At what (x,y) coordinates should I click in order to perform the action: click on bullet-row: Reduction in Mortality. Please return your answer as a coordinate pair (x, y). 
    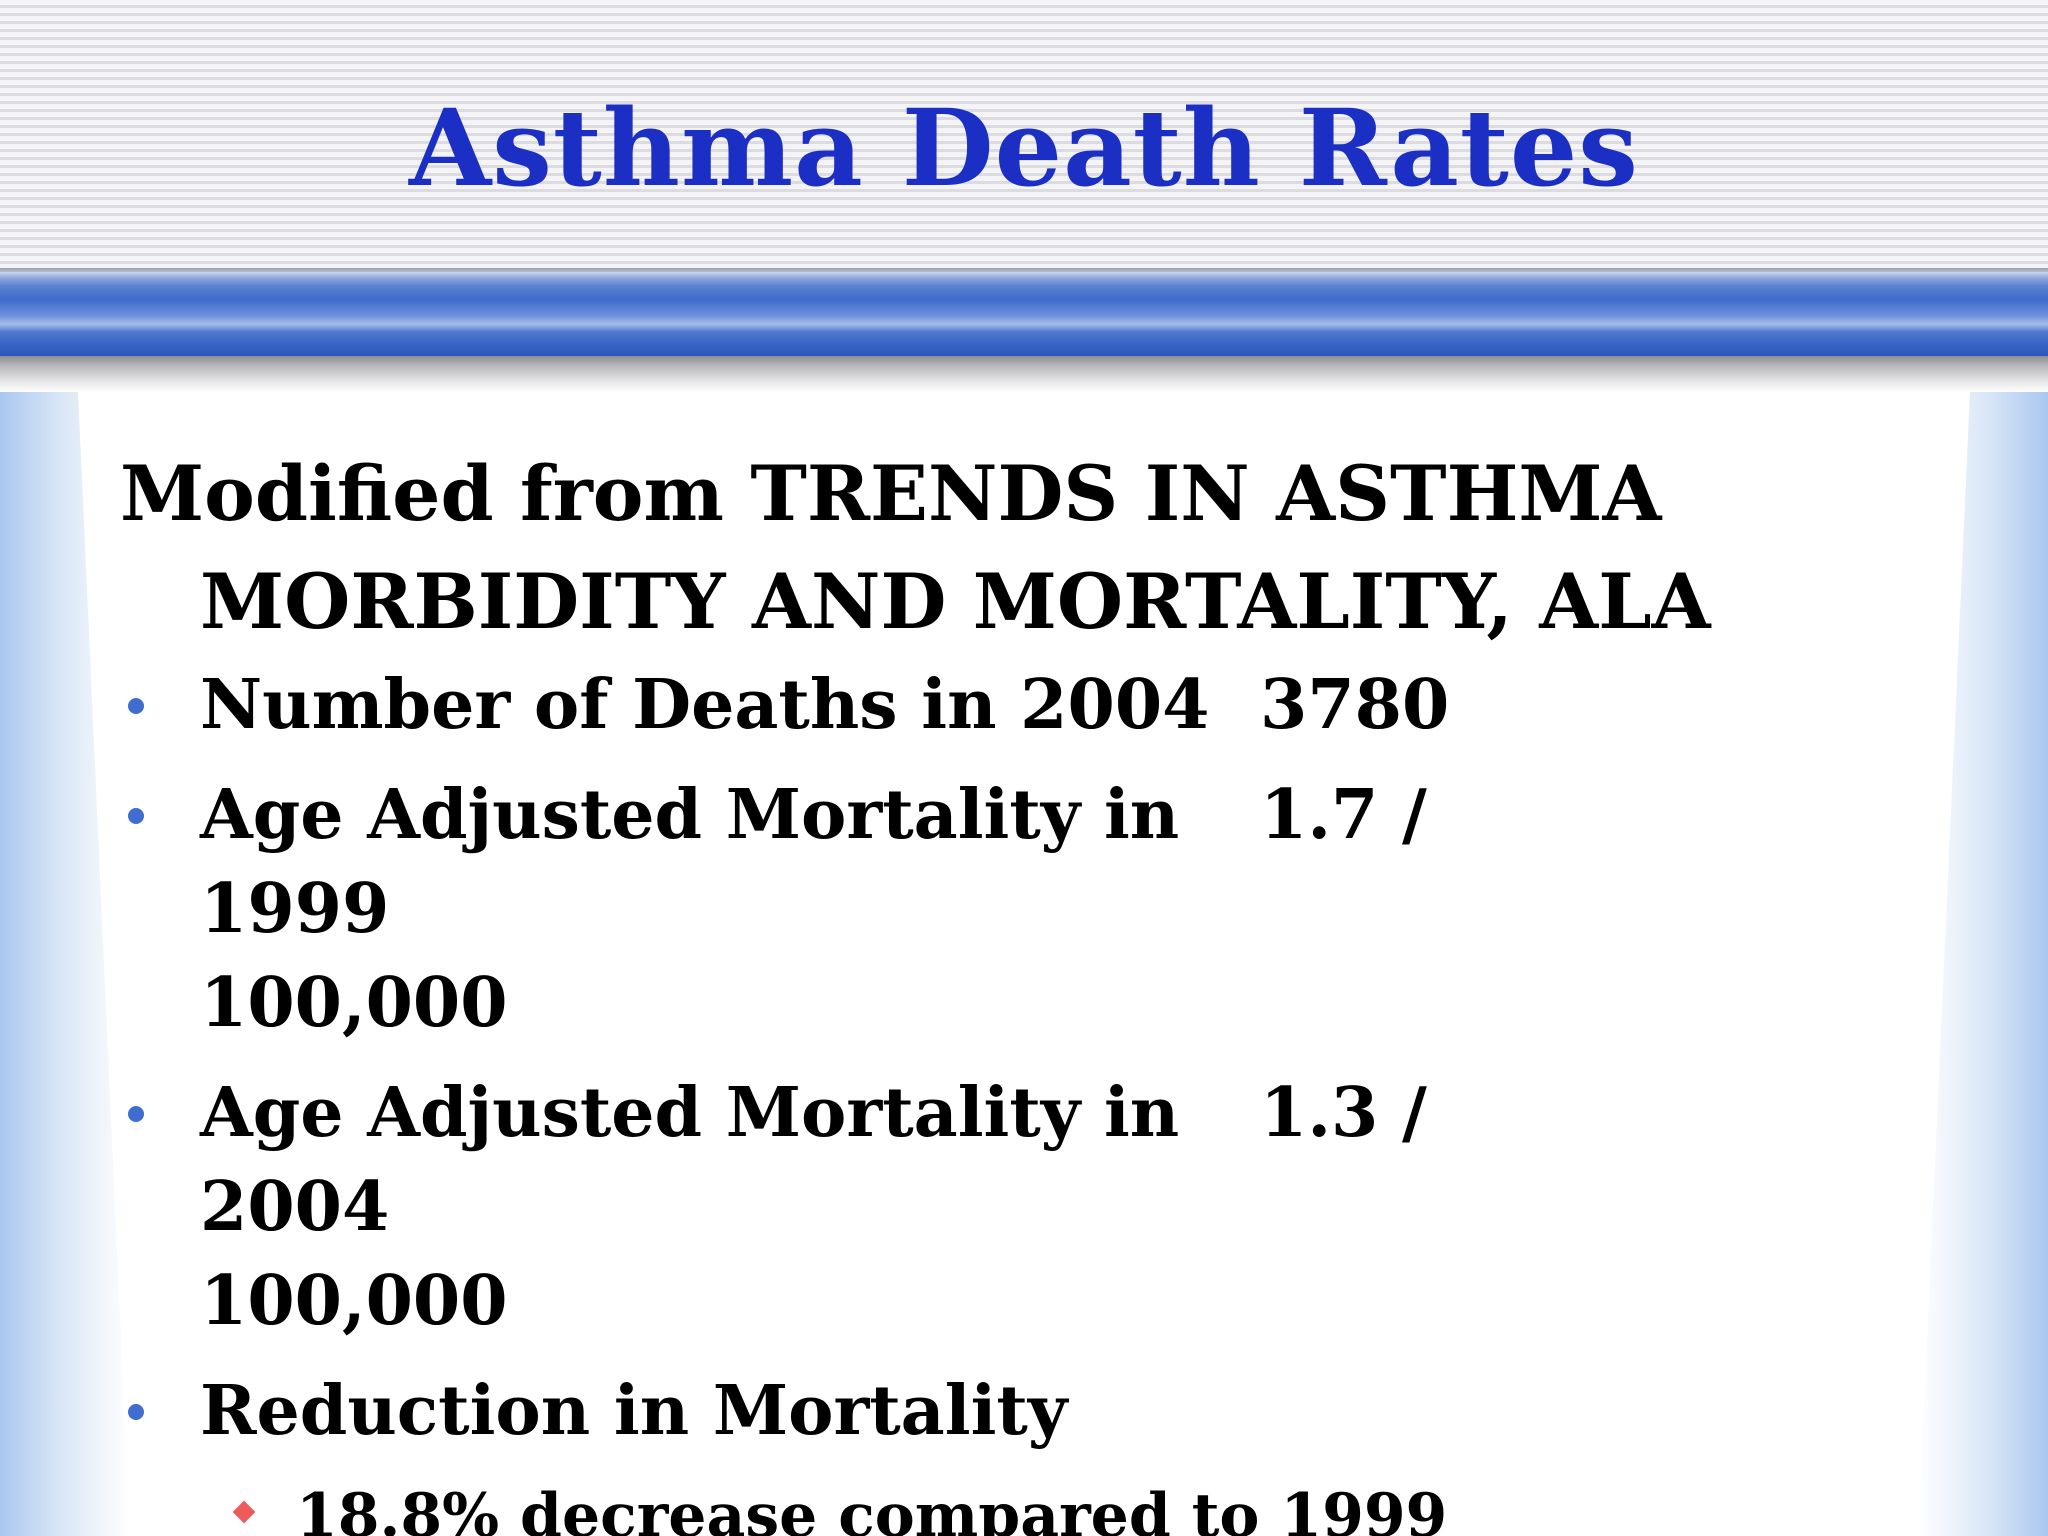
    Looking at the image, I should click on (1060, 1411).